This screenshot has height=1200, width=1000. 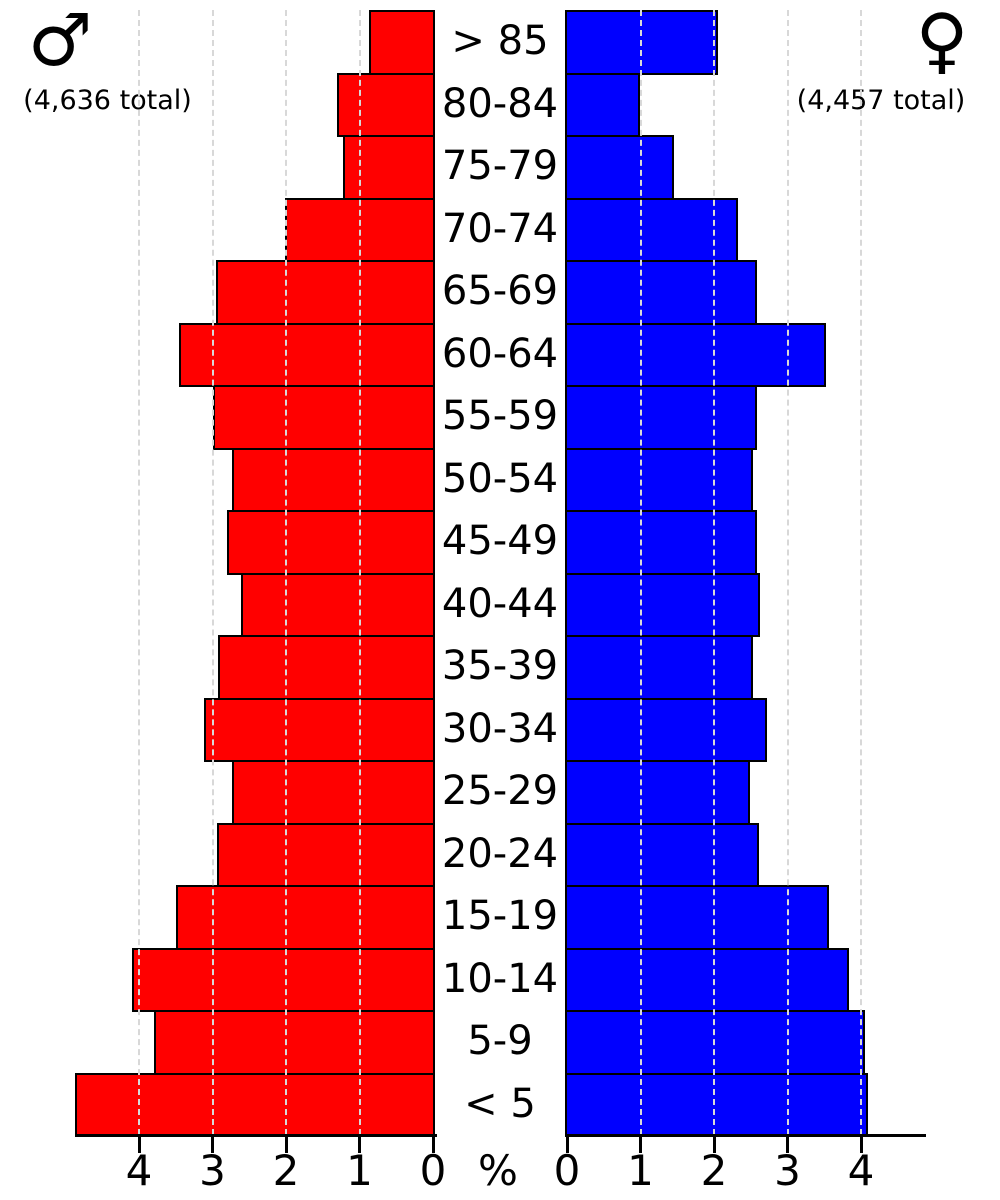 I want to click on x-tick-right-0-mark, so click(x=567, y=1145).